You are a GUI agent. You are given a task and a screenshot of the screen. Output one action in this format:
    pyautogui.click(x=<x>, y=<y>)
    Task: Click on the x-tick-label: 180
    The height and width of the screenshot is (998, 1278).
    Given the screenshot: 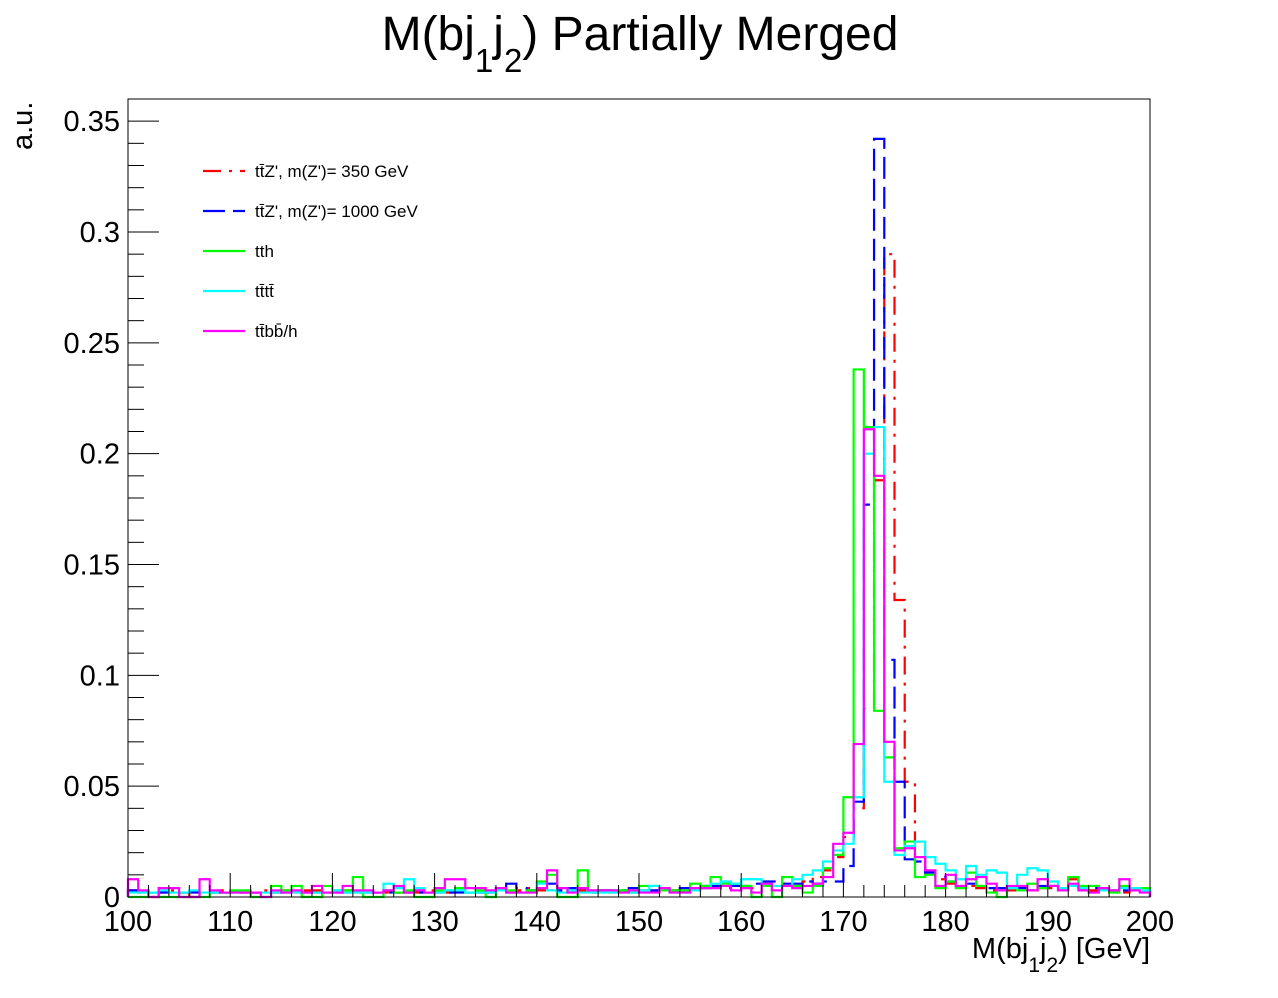 What is the action you would take?
    pyautogui.click(x=945, y=922)
    